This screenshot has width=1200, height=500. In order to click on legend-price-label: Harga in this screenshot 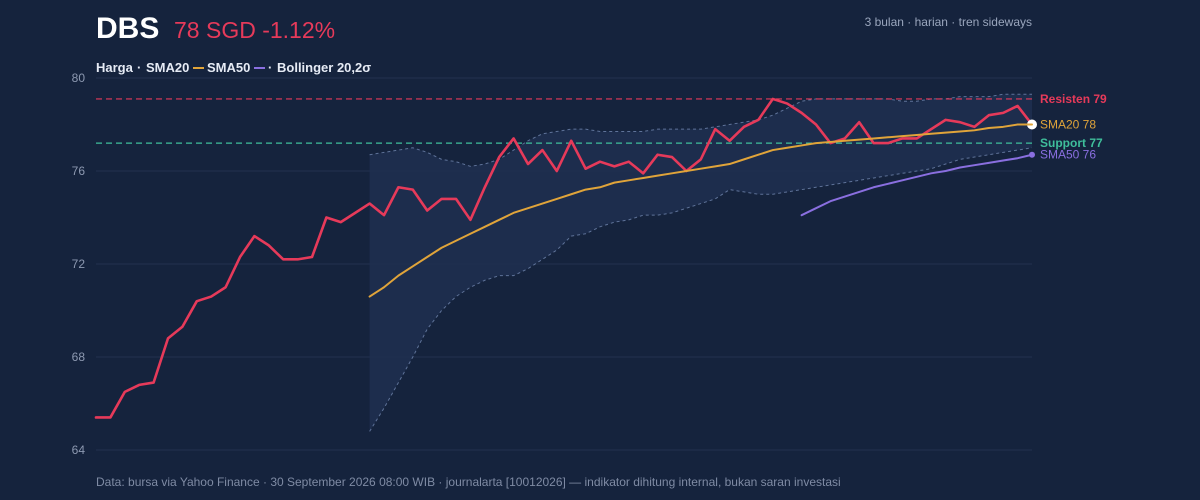, I will do `click(115, 67)`.